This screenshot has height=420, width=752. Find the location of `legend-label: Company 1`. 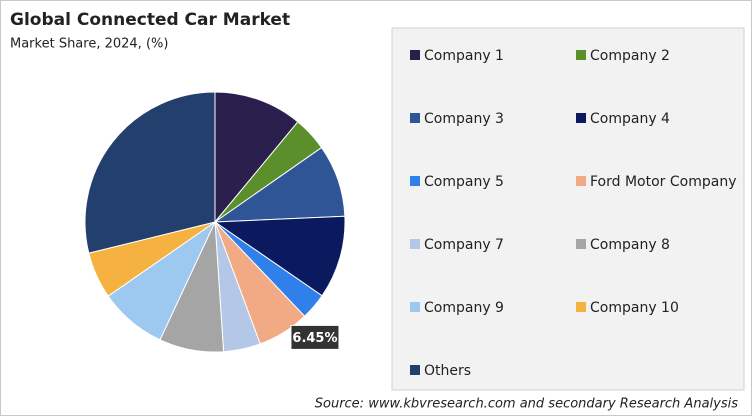

legend-label: Company 1 is located at coordinates (464, 56).